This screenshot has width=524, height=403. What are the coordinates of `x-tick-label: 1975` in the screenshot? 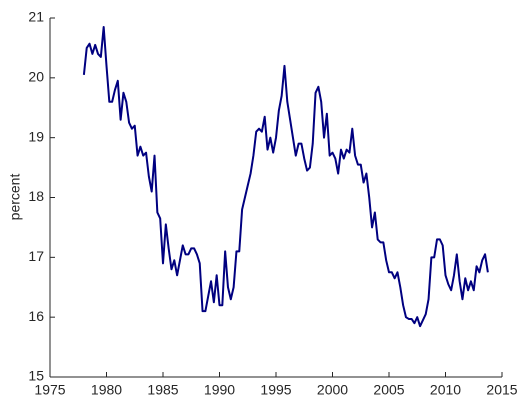 It's located at (49, 390).